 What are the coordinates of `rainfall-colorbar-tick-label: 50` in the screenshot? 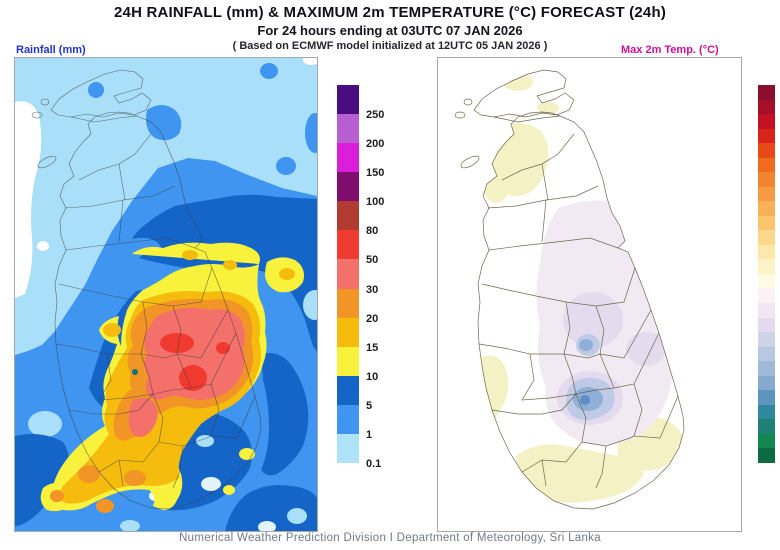 It's located at (372, 260).